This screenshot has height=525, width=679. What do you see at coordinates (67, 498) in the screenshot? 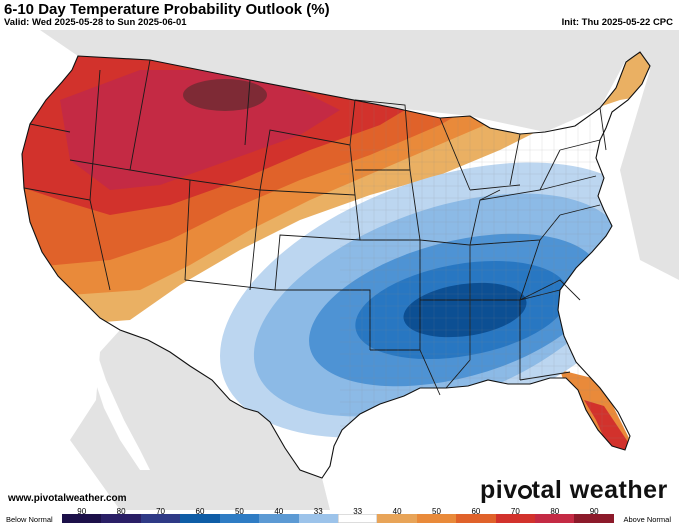
I see `website-url: www.pivotalweather.com` at bounding box center [67, 498].